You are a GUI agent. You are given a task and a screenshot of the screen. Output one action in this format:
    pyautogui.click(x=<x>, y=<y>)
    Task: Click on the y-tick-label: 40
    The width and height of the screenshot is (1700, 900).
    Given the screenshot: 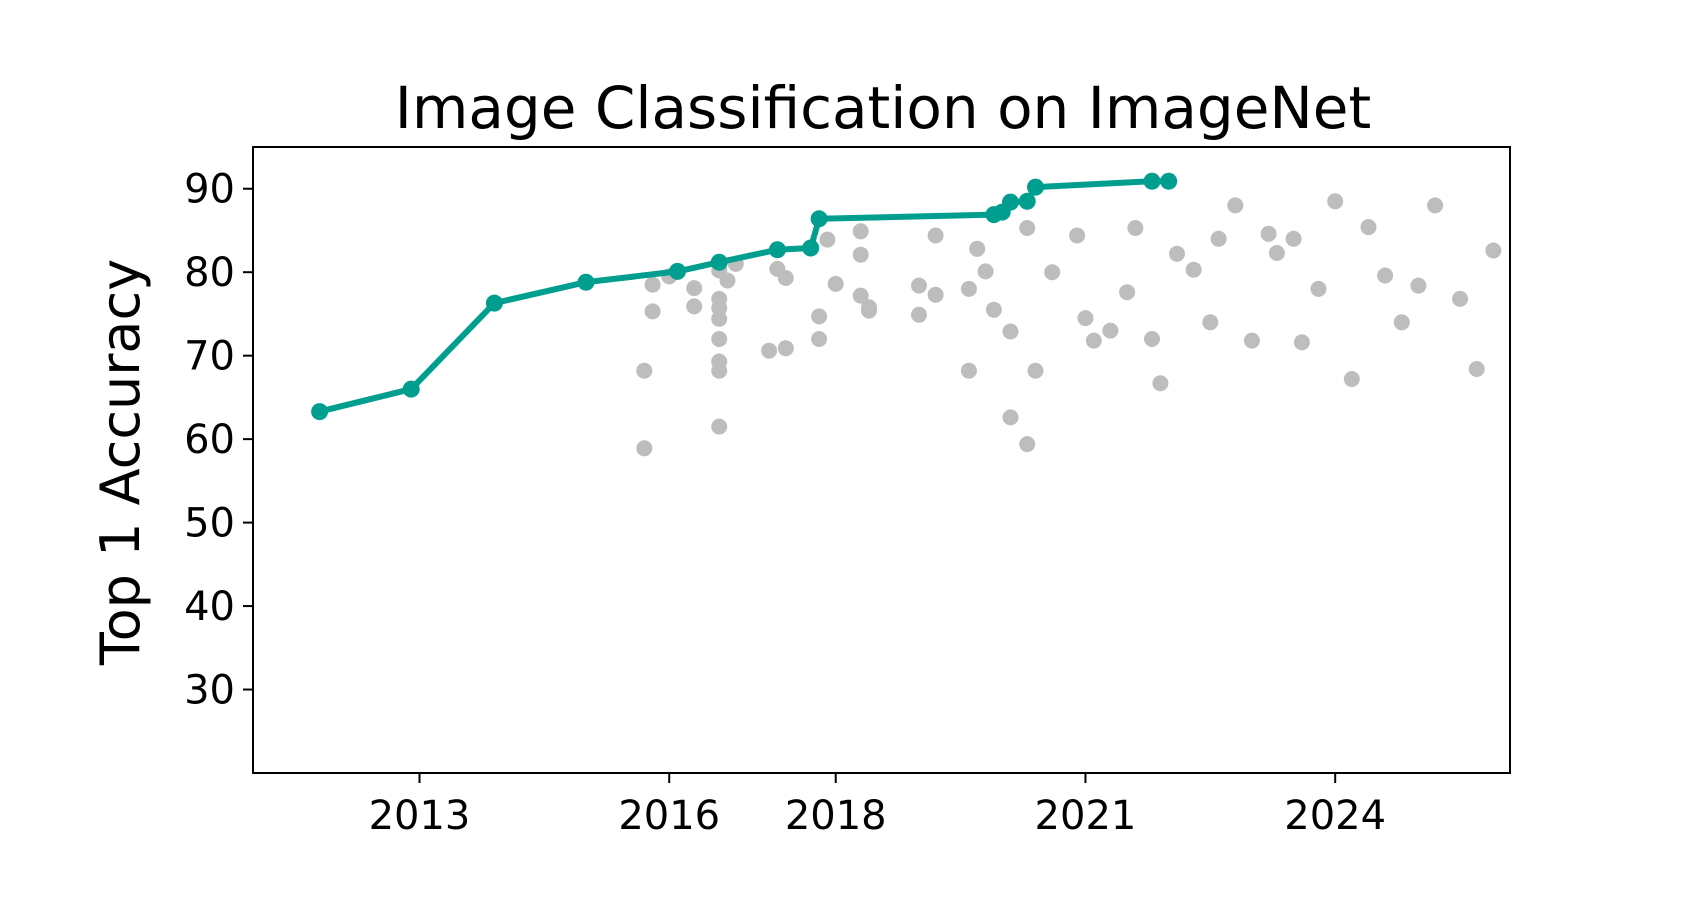 What is the action you would take?
    pyautogui.click(x=209, y=607)
    